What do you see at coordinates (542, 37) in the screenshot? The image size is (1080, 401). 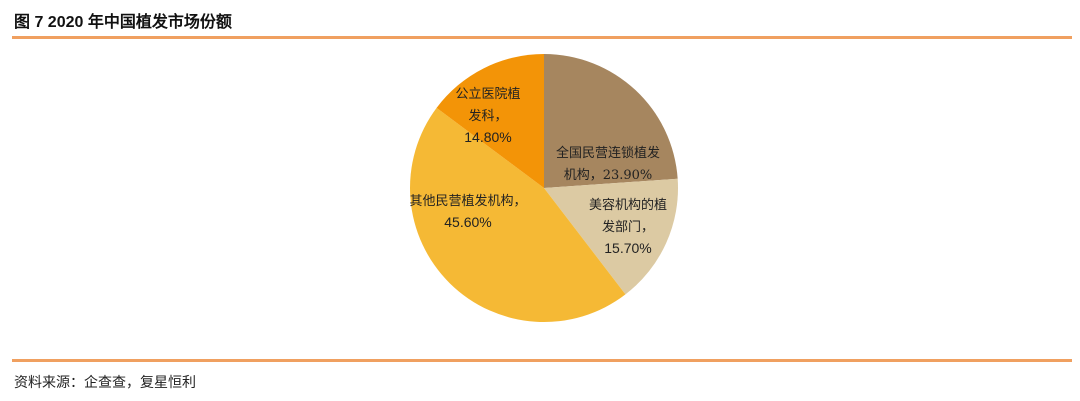 I see `top-divider` at bounding box center [542, 37].